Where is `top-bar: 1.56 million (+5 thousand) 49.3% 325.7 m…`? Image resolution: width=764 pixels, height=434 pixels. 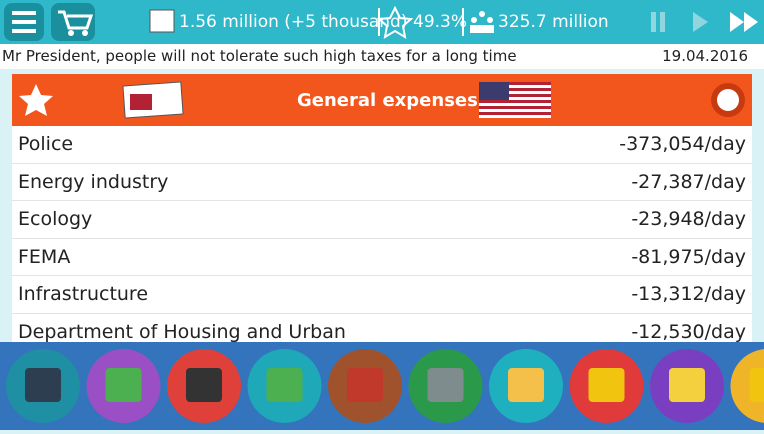
top-bar: 1.56 million (+5 thousand) 49.3% 325.7 m… is located at coordinates (382, 22).